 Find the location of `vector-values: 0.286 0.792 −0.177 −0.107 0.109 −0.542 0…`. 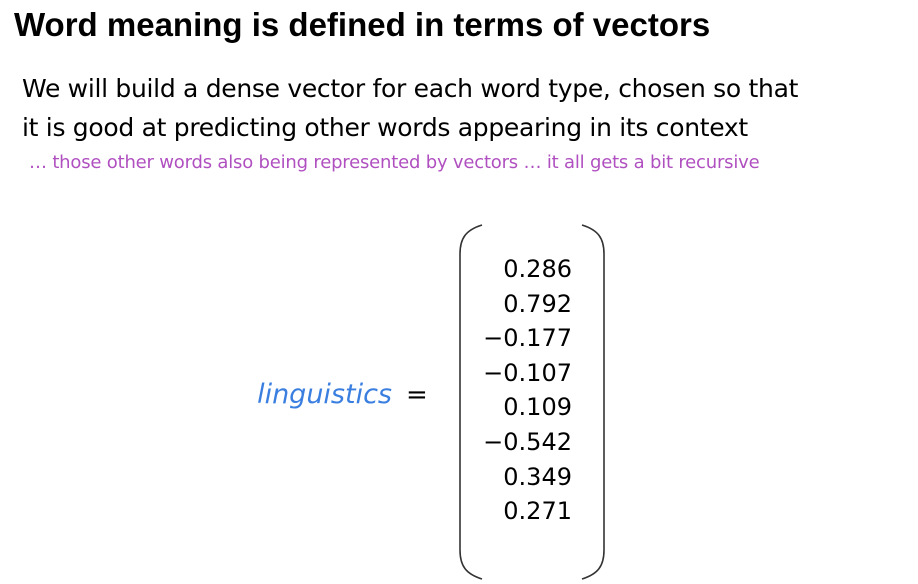

vector-values: 0.286 0.792 −0.177 −0.107 0.109 −0.542 0… is located at coordinates (512, 390).